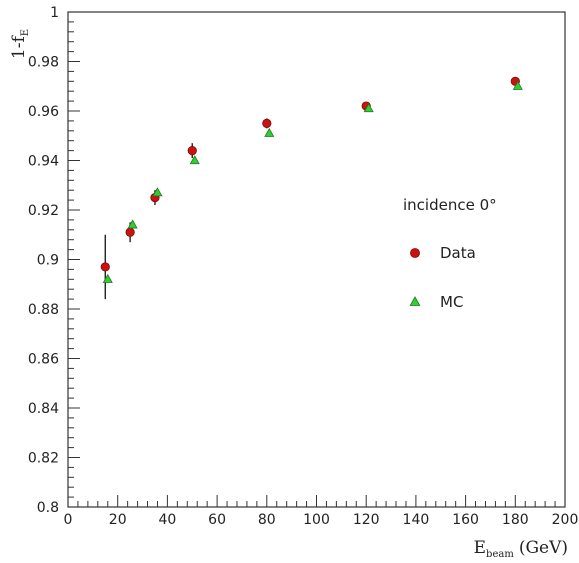 This screenshot has width=579, height=563. I want to click on x-tick-label: 200, so click(565, 520).